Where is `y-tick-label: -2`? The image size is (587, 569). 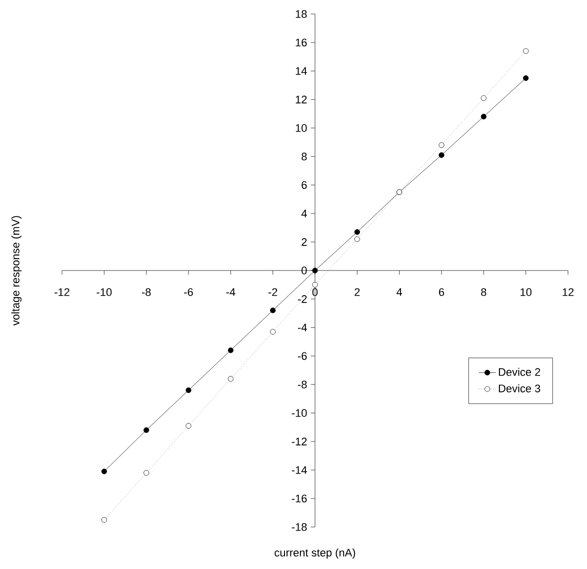 y-tick-label: -2 is located at coordinates (302, 299).